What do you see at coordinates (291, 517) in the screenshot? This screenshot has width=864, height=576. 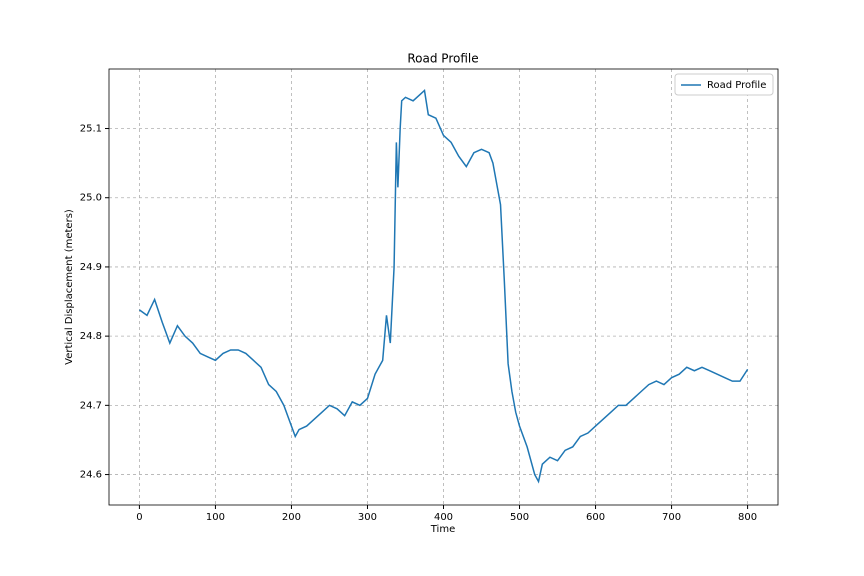 I see `x-tick-label: 200` at bounding box center [291, 517].